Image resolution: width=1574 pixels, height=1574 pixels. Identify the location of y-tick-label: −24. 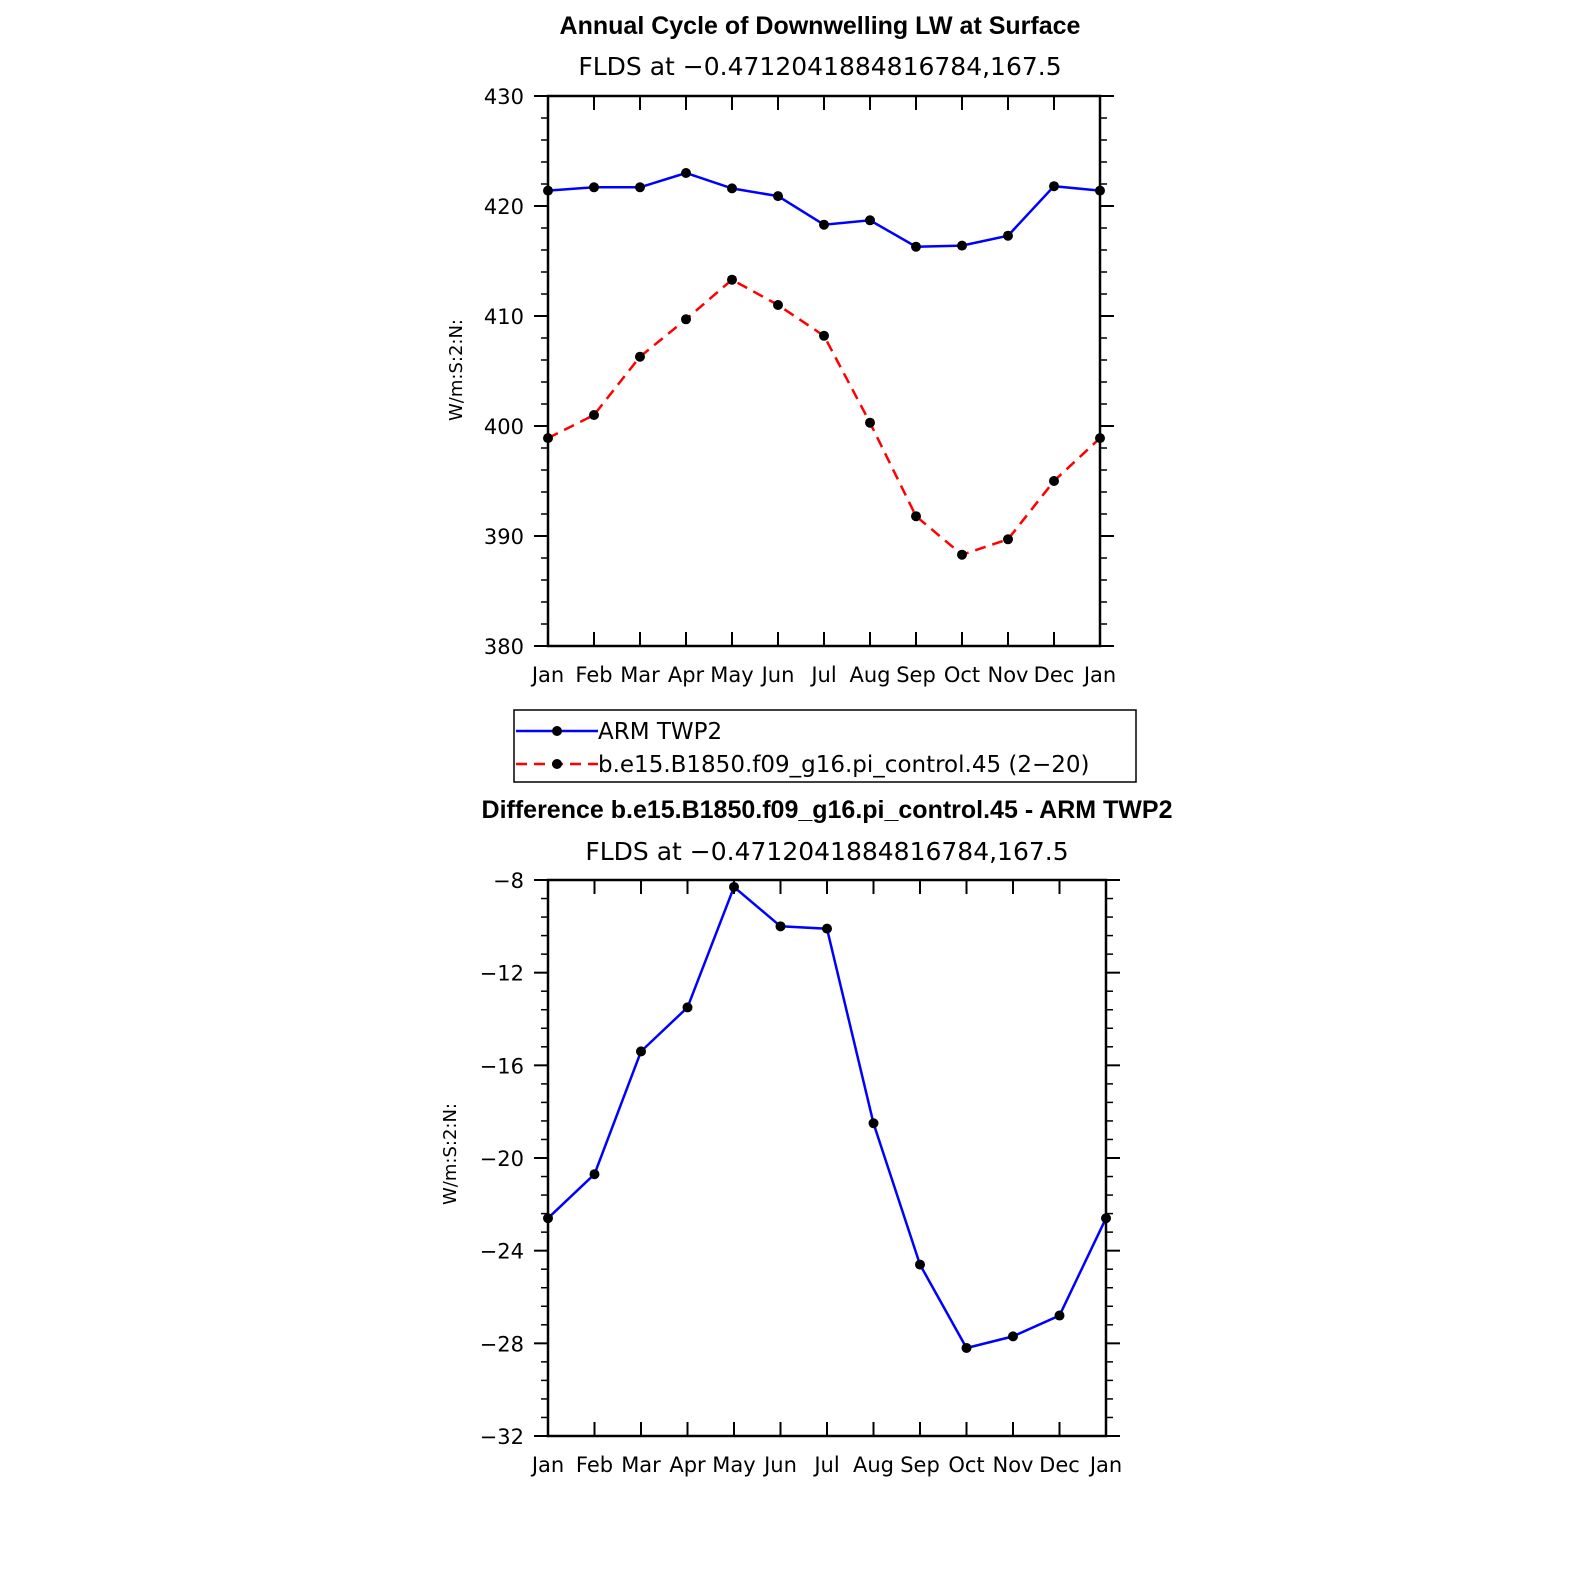
(502, 1252).